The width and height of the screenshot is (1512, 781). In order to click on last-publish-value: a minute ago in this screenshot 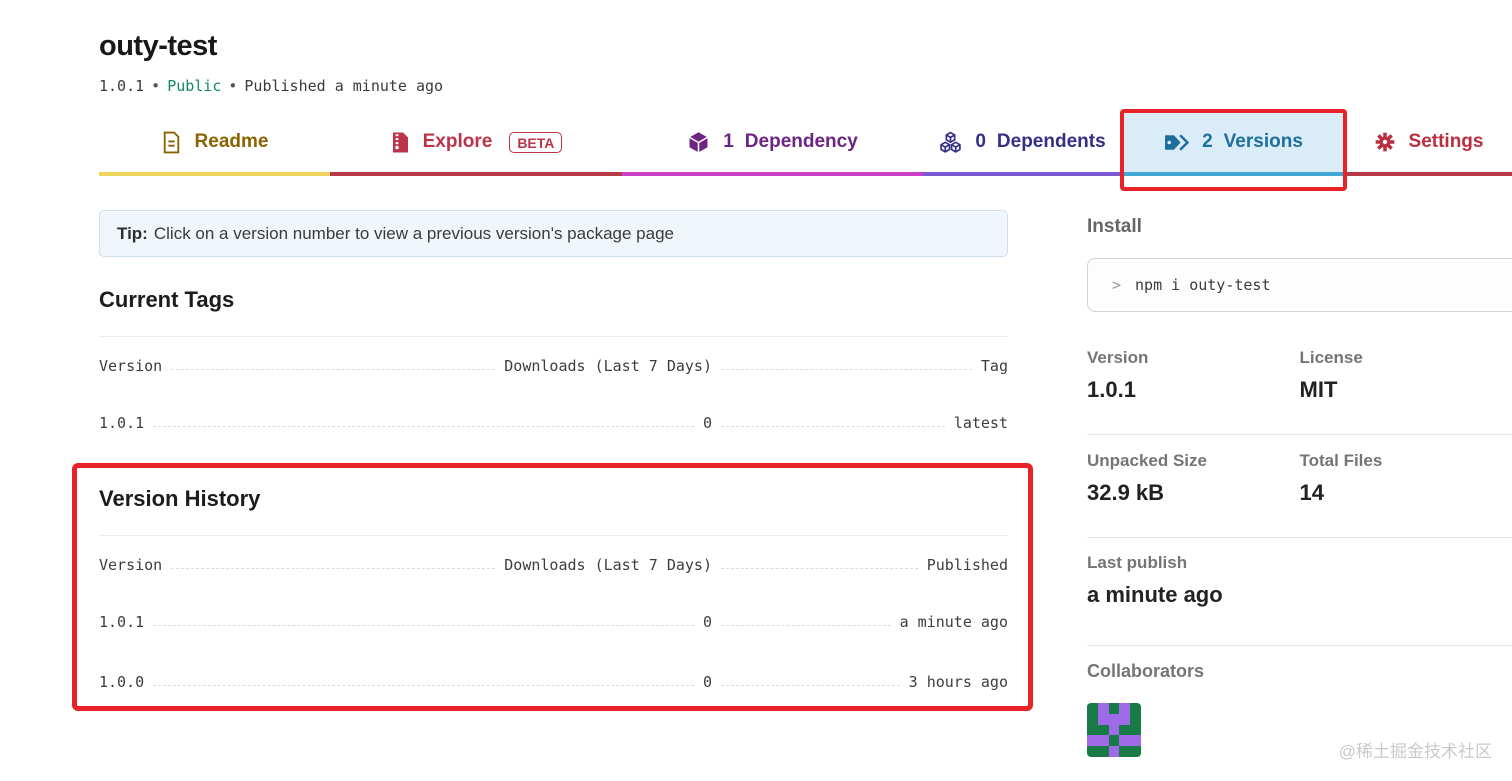, I will do `click(1155, 594)`.